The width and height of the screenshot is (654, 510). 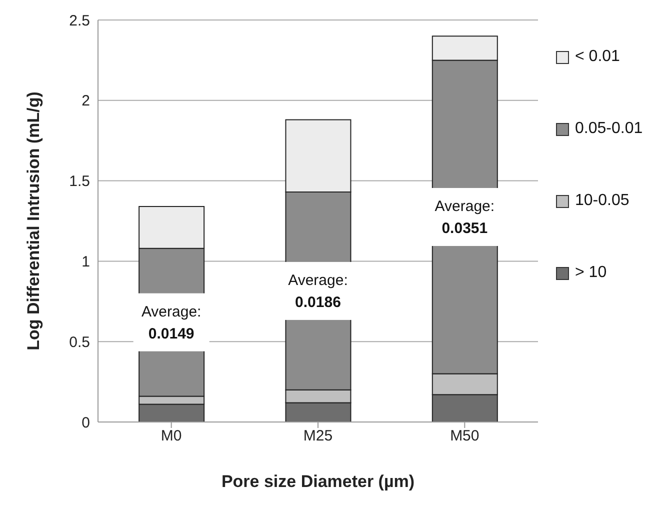 What do you see at coordinates (464, 217) in the screenshot?
I see `annotation: Average: 0.0351` at bounding box center [464, 217].